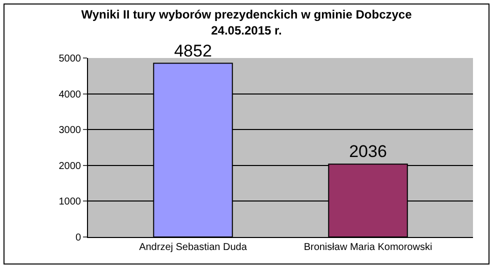 The width and height of the screenshot is (493, 267). I want to click on chart-subtitle: 24.05.2015 r., so click(246, 30).